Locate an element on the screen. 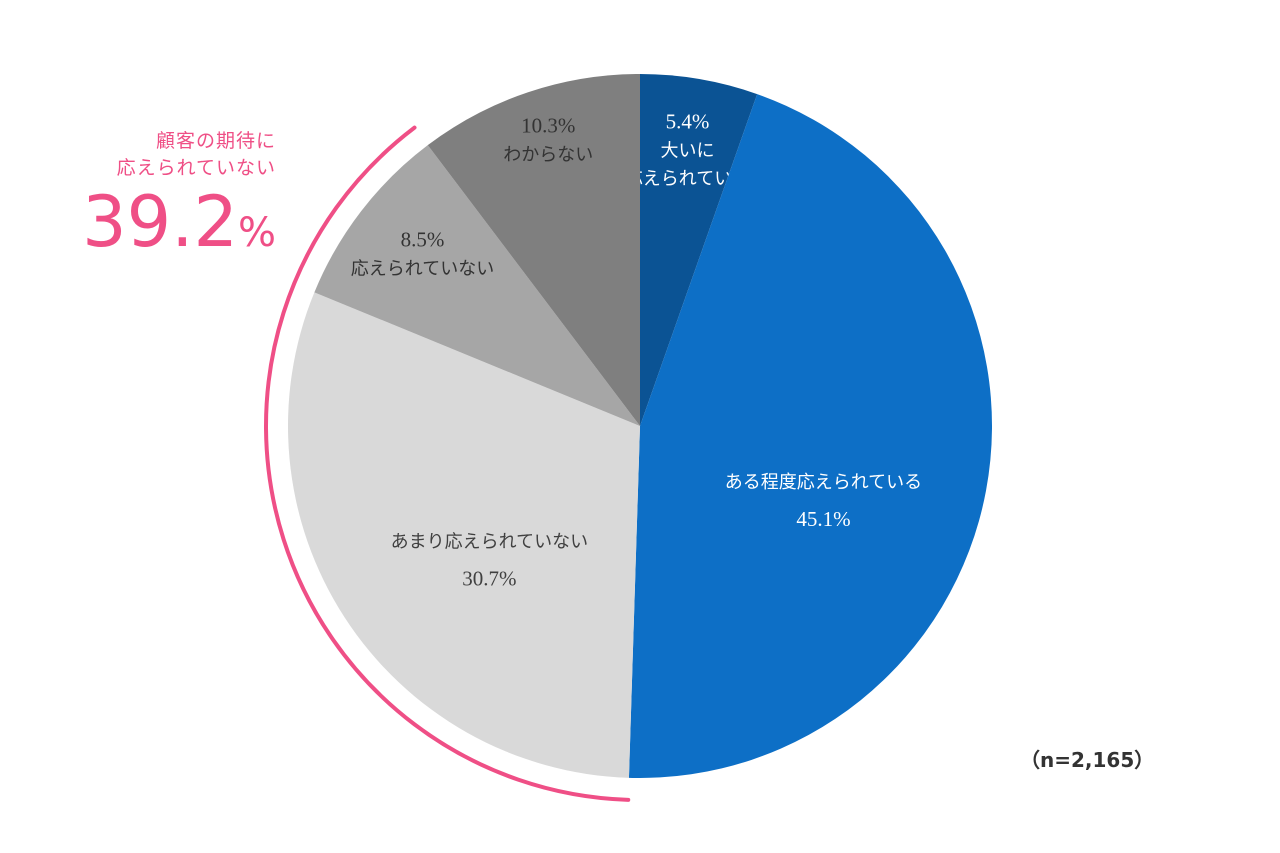 Image resolution: width=1280 pixels, height=853 pixels. slice-label-group: ある程度応えられている 45.1% is located at coordinates (823, 501).